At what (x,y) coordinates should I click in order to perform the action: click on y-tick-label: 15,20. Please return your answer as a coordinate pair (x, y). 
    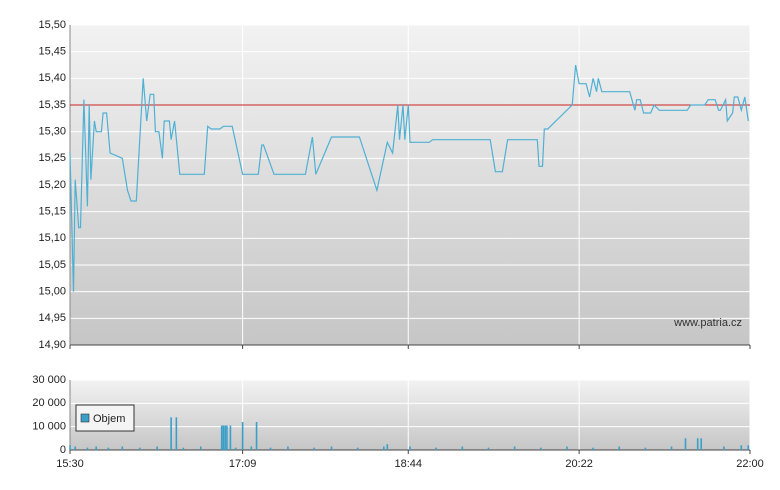
    Looking at the image, I should click on (52, 185).